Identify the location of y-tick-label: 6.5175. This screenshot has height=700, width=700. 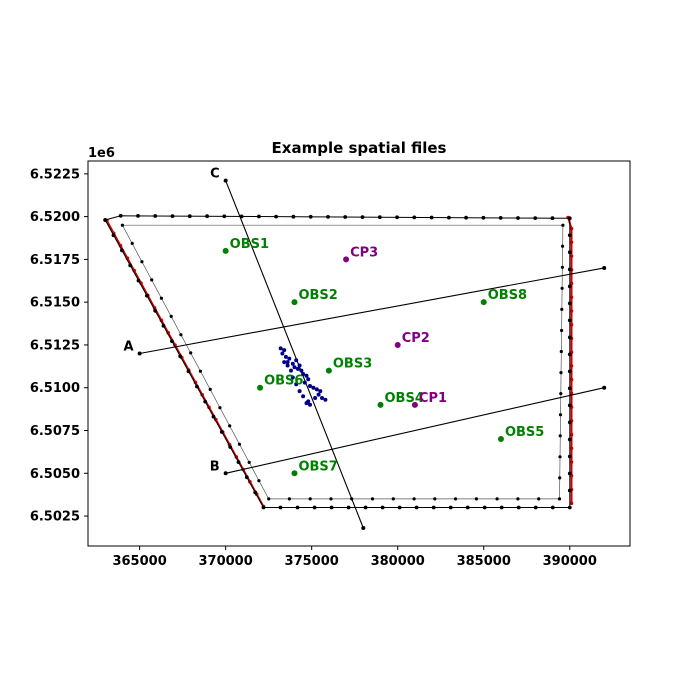
(55, 260).